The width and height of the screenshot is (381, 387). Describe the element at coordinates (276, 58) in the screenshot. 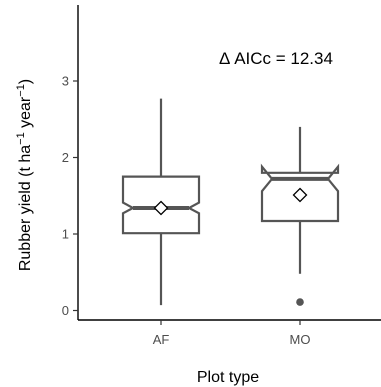

I see `delta-aicc-annotation: Δ AICc = 12.34` at that location.